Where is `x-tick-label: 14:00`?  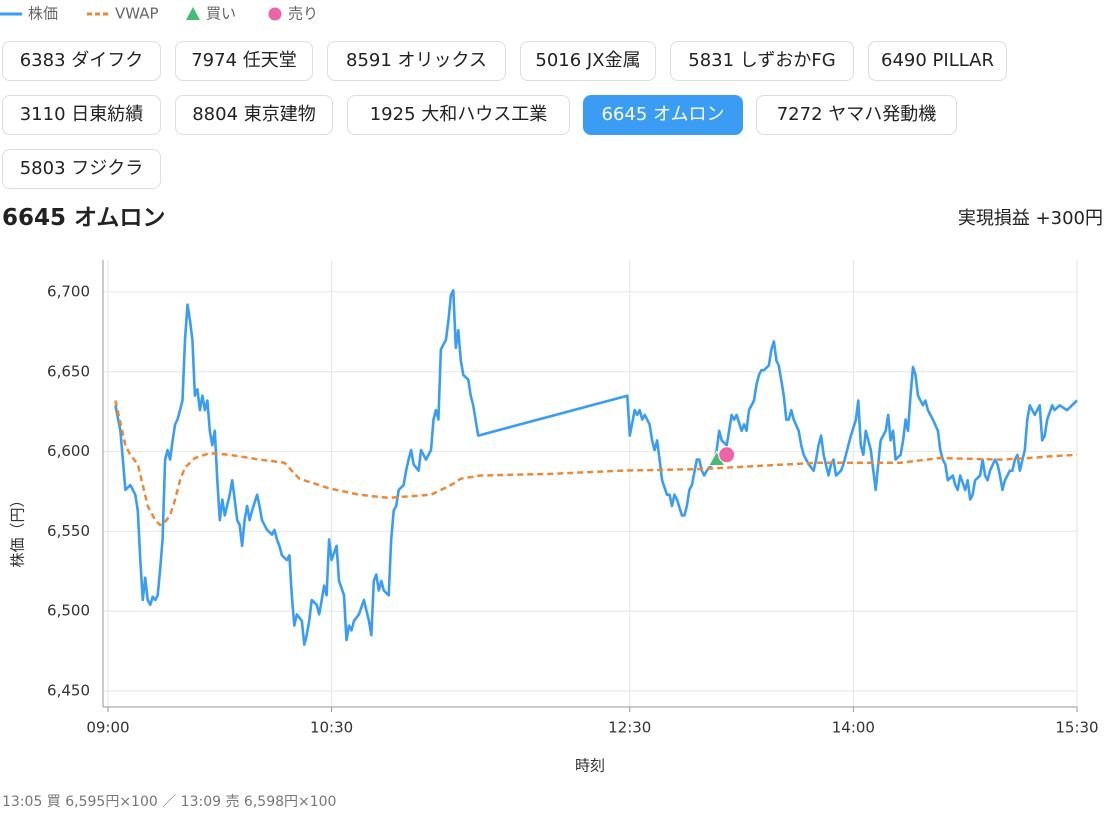
x-tick-label: 14:00 is located at coordinates (853, 728).